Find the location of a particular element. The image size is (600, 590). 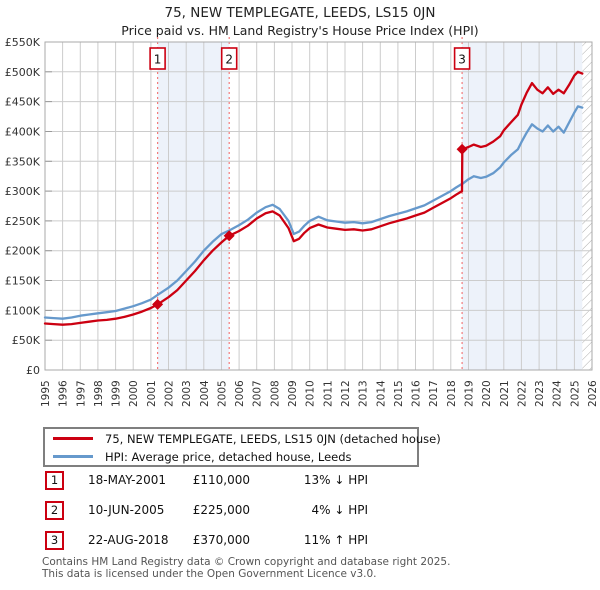

svg-text: 2017 is located at coordinates (434, 393).